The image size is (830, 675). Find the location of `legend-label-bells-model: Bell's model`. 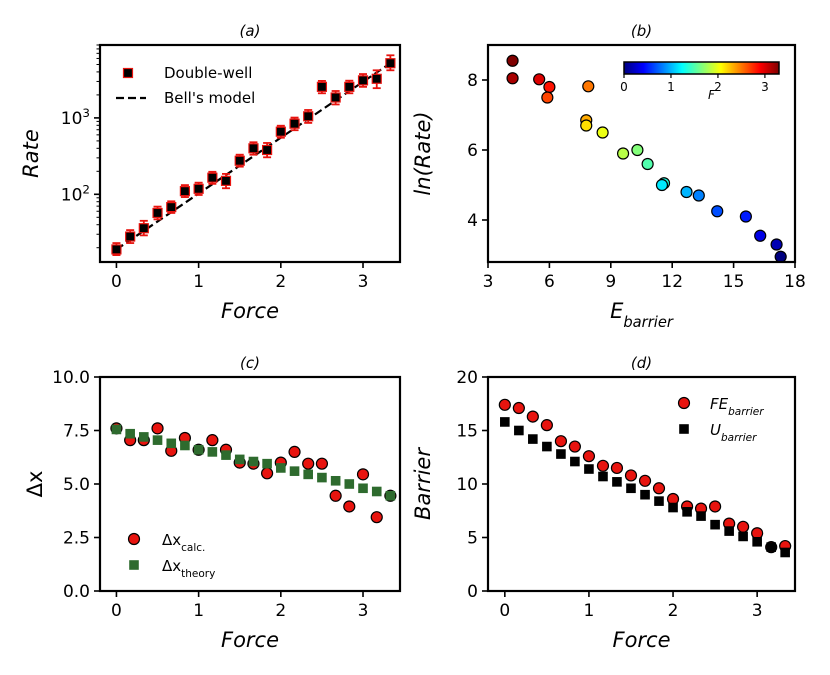

legend-label-bells-model: Bell's model is located at coordinates (209, 98).